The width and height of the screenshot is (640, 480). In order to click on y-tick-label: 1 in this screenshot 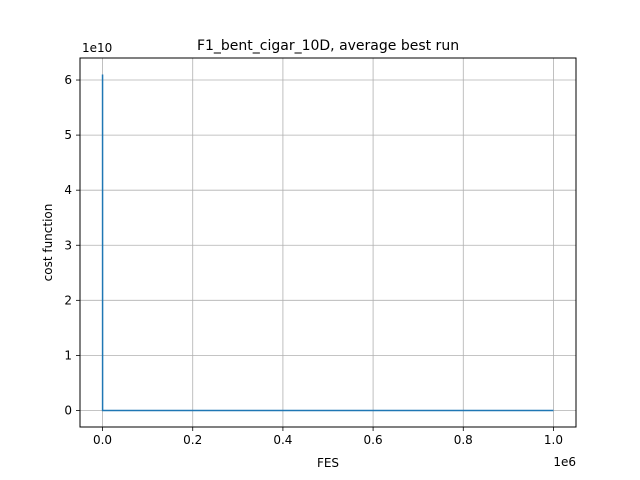, I will do `click(68, 355)`.